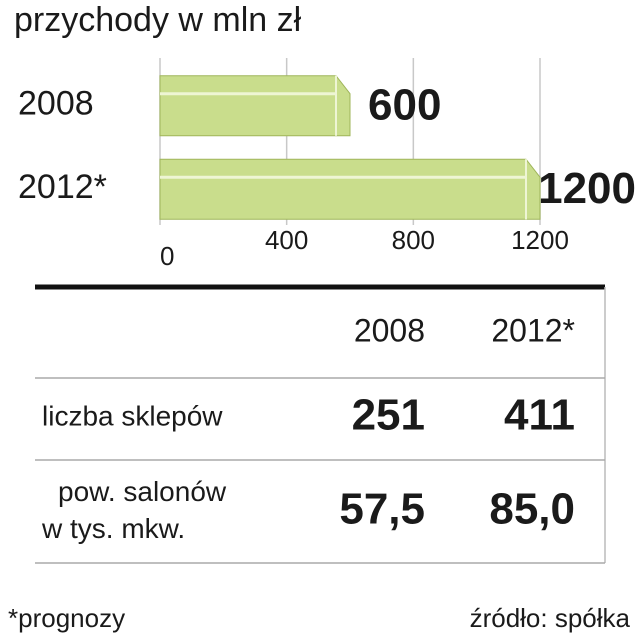  I want to click on y-tick-label: 2008, so click(56, 104).